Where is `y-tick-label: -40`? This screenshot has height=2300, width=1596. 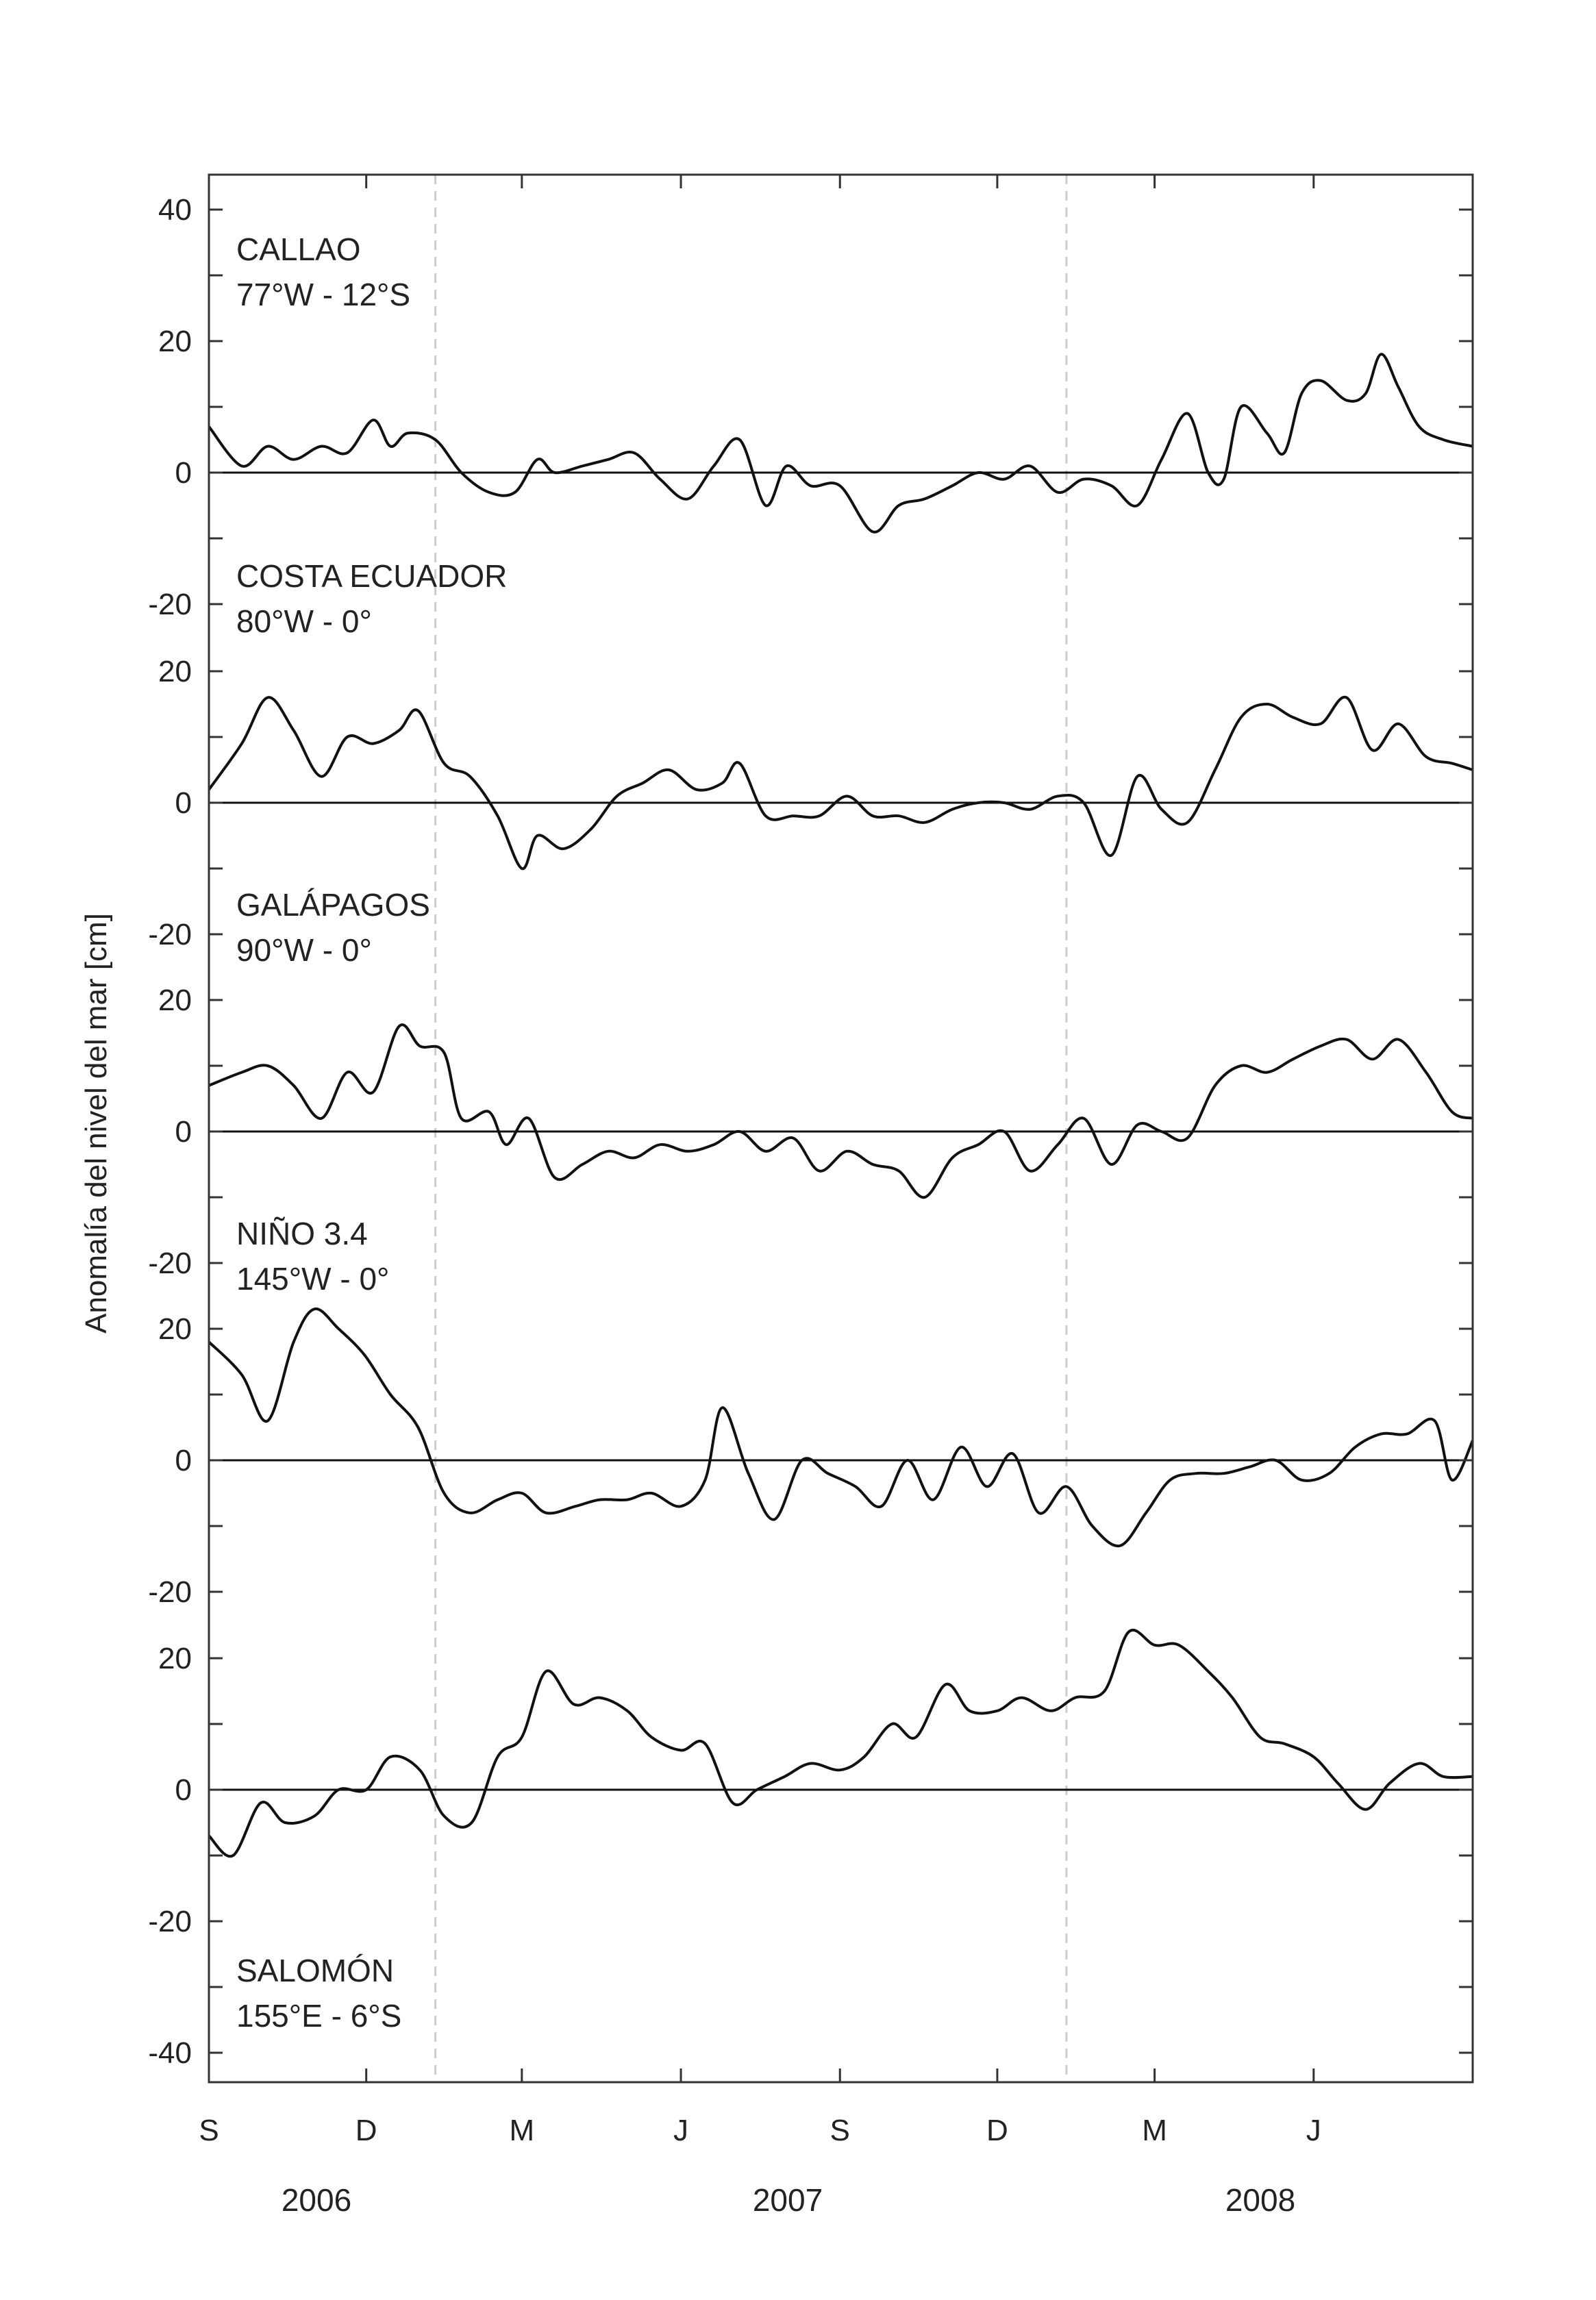 y-tick-label: -40 is located at coordinates (170, 2053).